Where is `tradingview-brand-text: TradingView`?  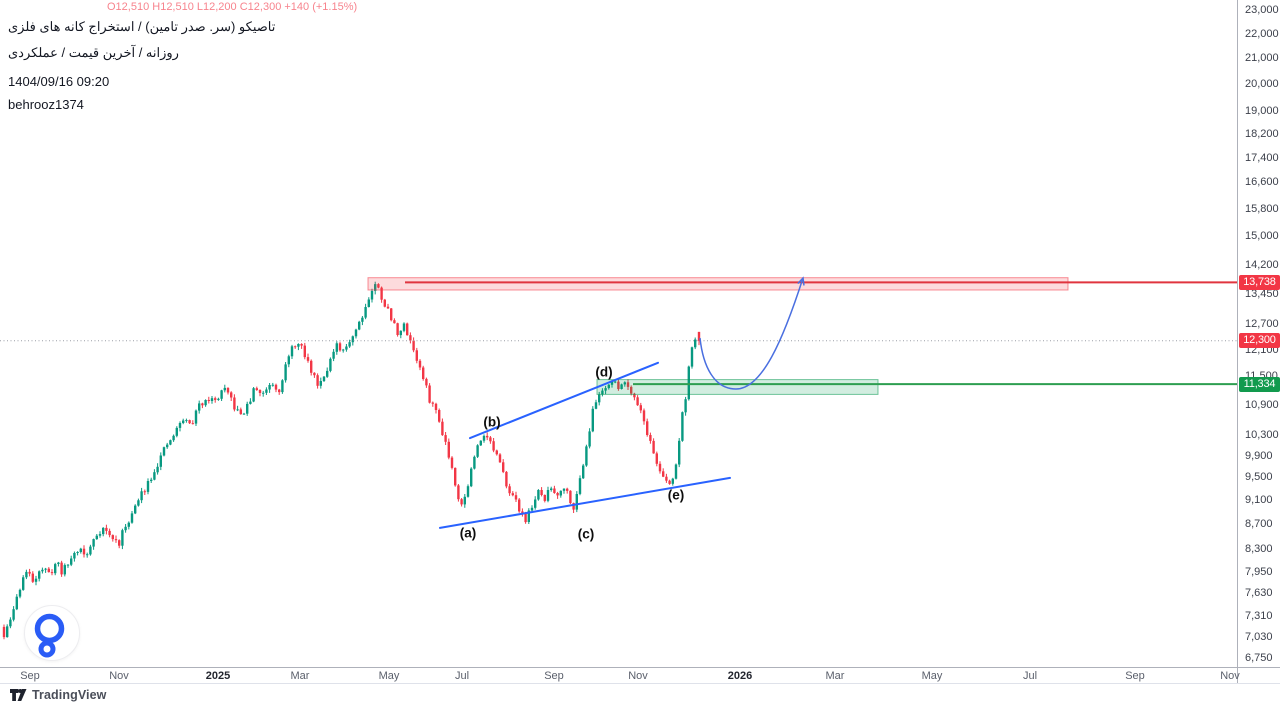
tradingview-brand-text: TradingView is located at coordinates (69, 695).